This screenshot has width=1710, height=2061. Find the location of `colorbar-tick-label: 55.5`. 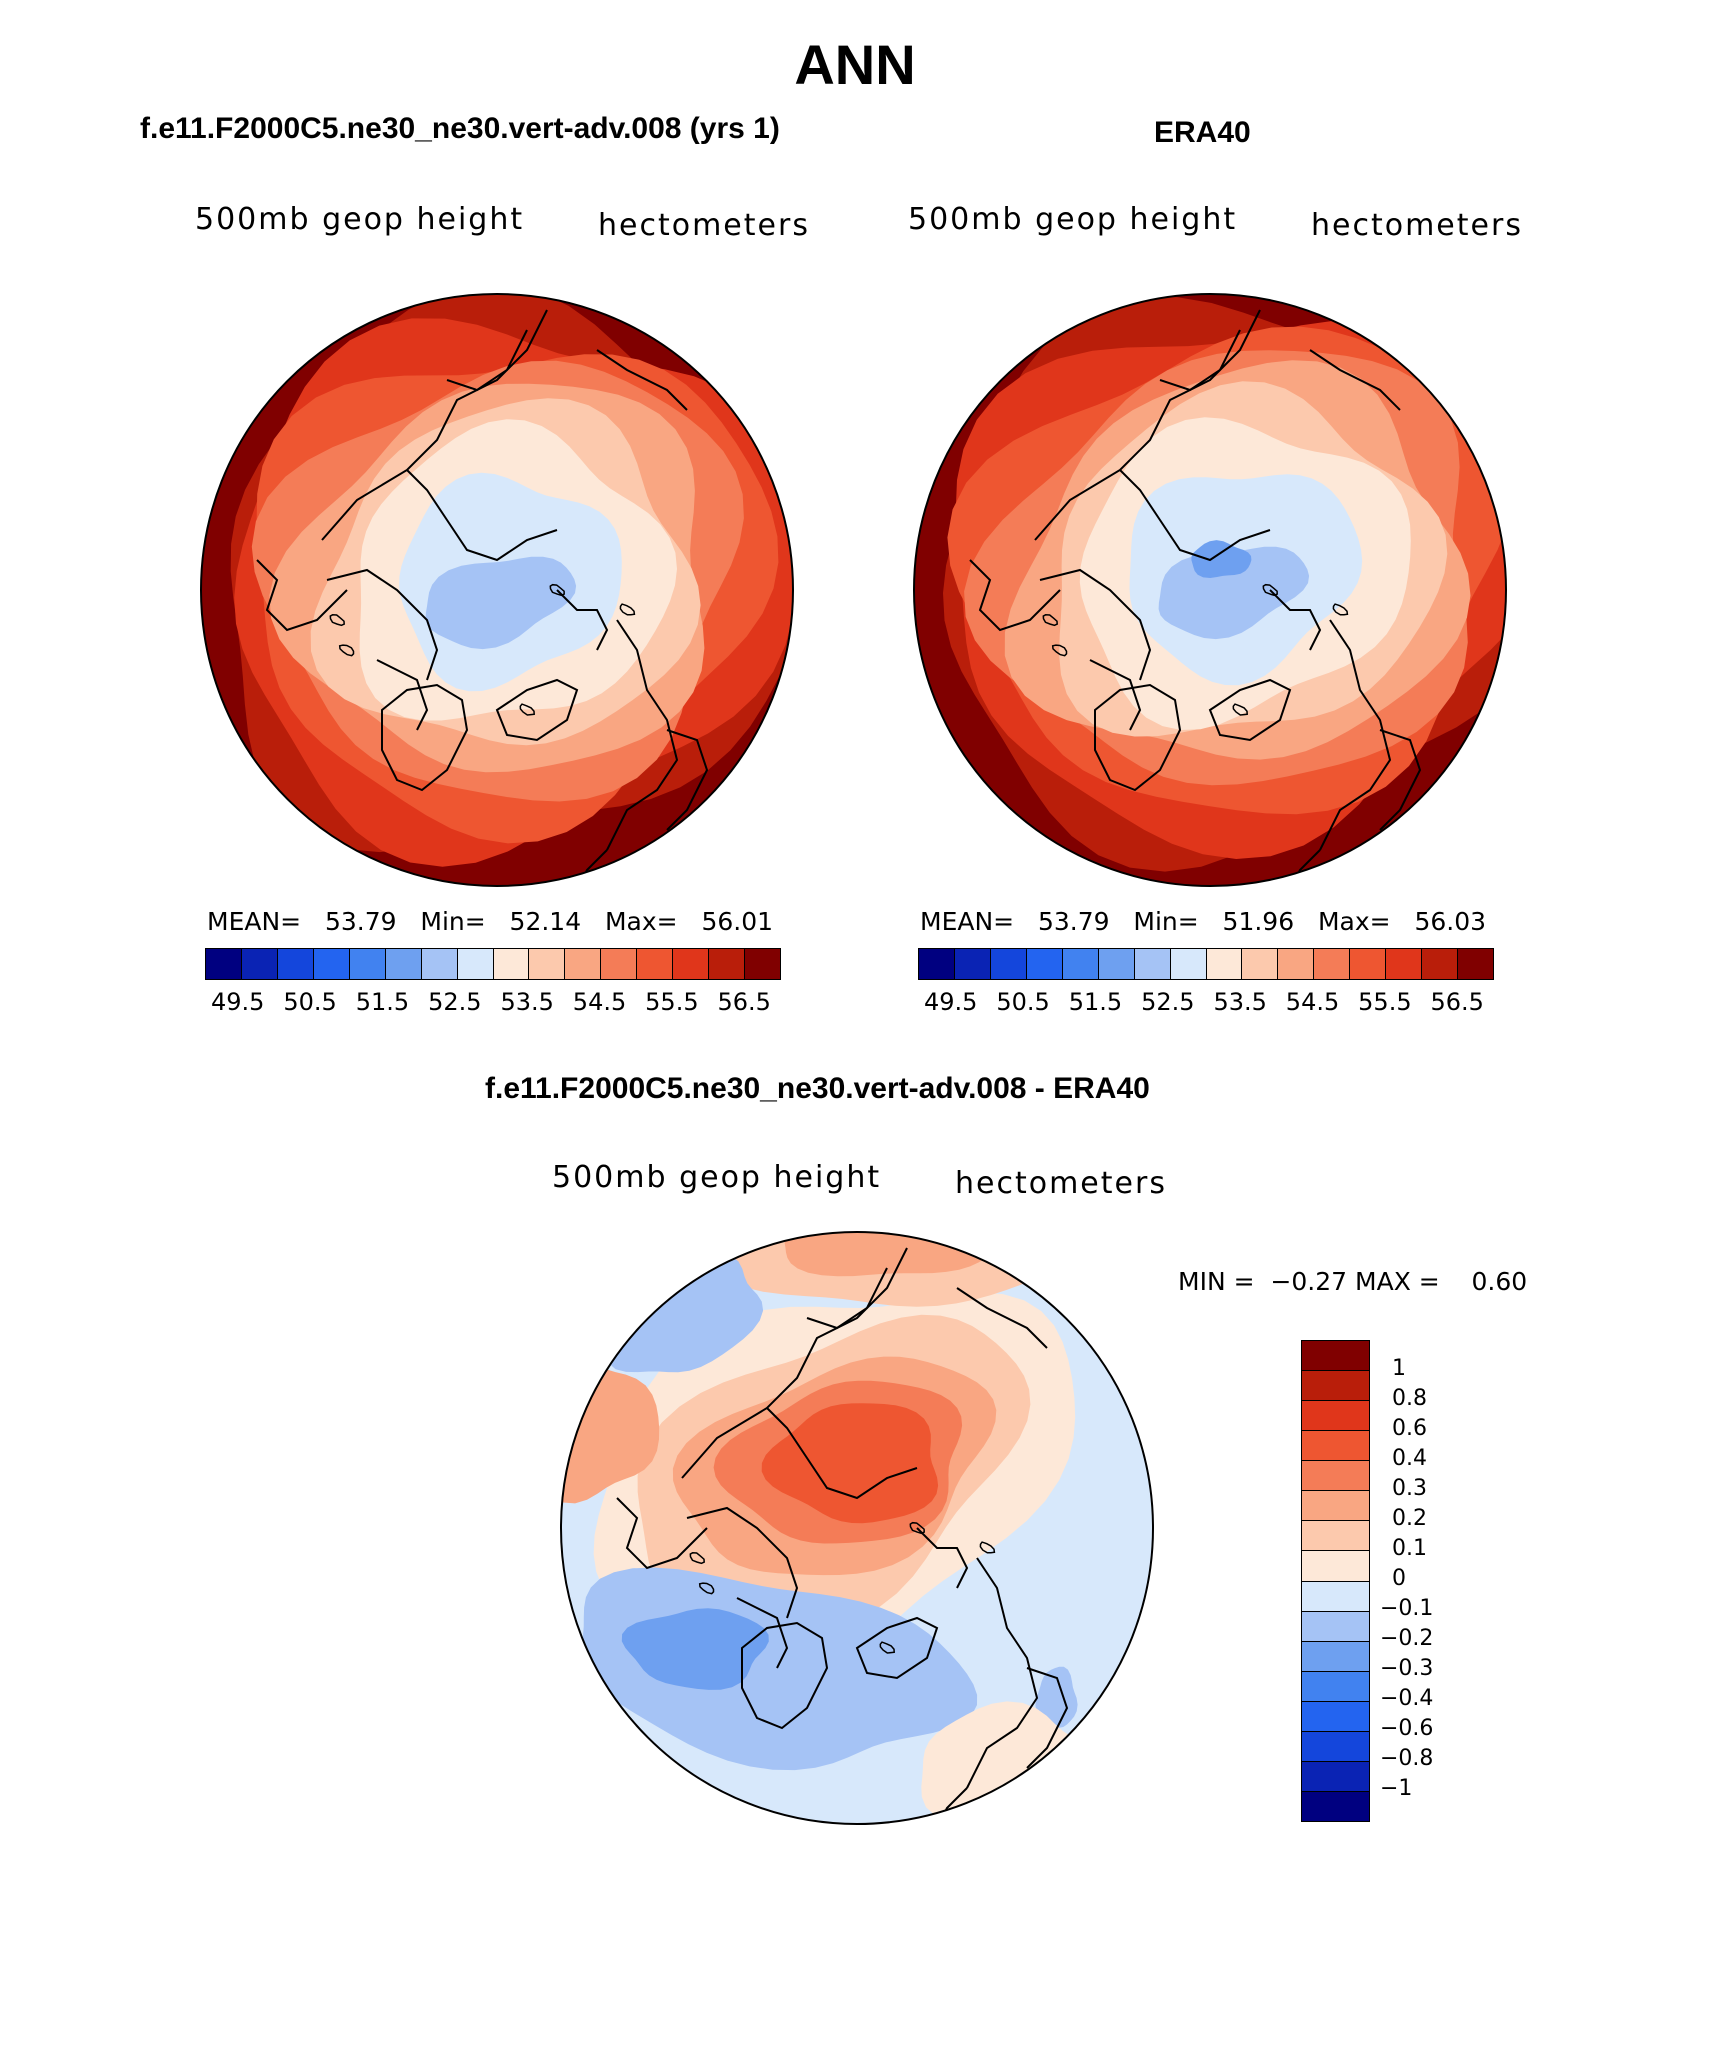

colorbar-tick-label: 55.5 is located at coordinates (1385, 1002).